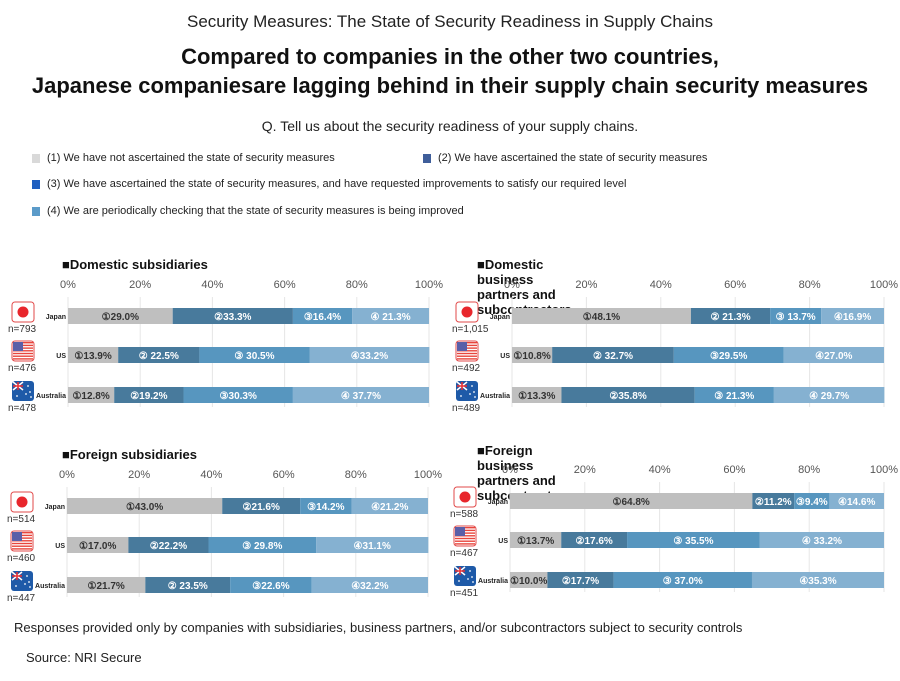 The height and width of the screenshot is (681, 900). What do you see at coordinates (21, 519) in the screenshot?
I see `sample-size-label: n=514` at bounding box center [21, 519].